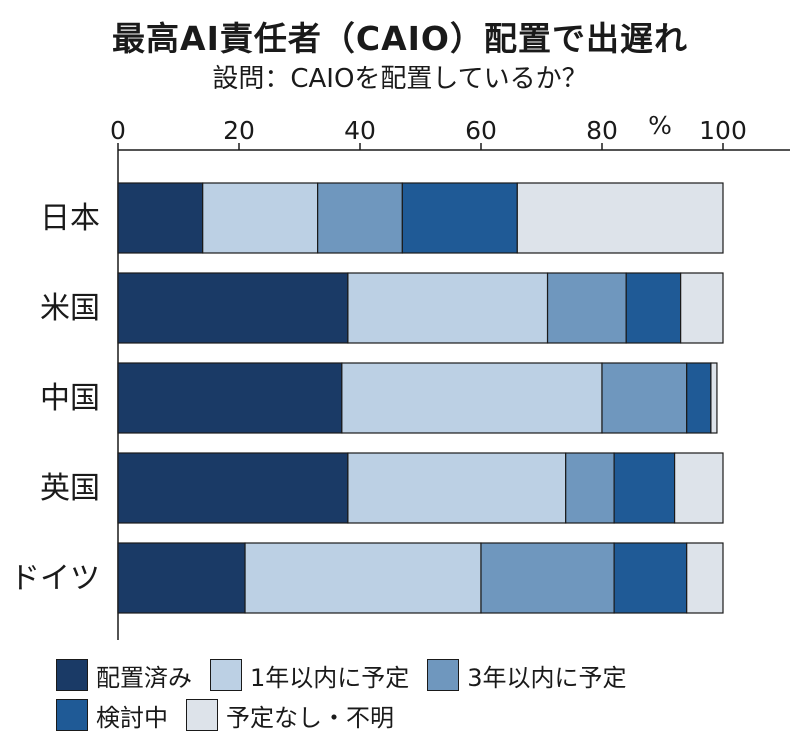  What do you see at coordinates (481, 130) in the screenshot?
I see `x-tick-label: 60` at bounding box center [481, 130].